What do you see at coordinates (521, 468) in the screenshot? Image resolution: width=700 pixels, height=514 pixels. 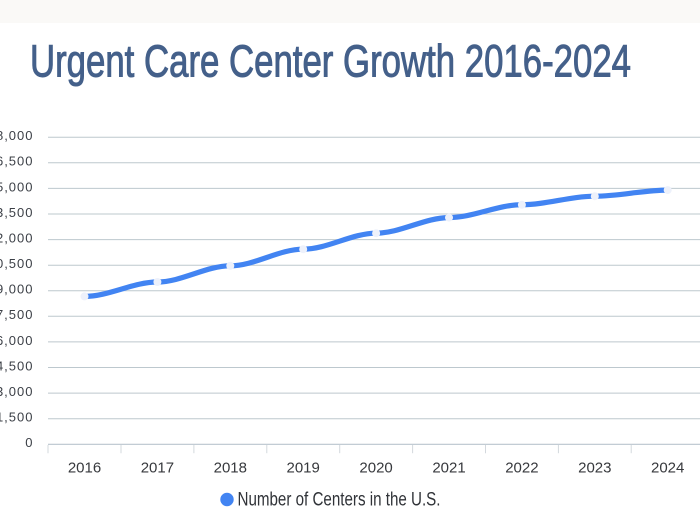 I see `svg-text: 2022` at bounding box center [521, 468].